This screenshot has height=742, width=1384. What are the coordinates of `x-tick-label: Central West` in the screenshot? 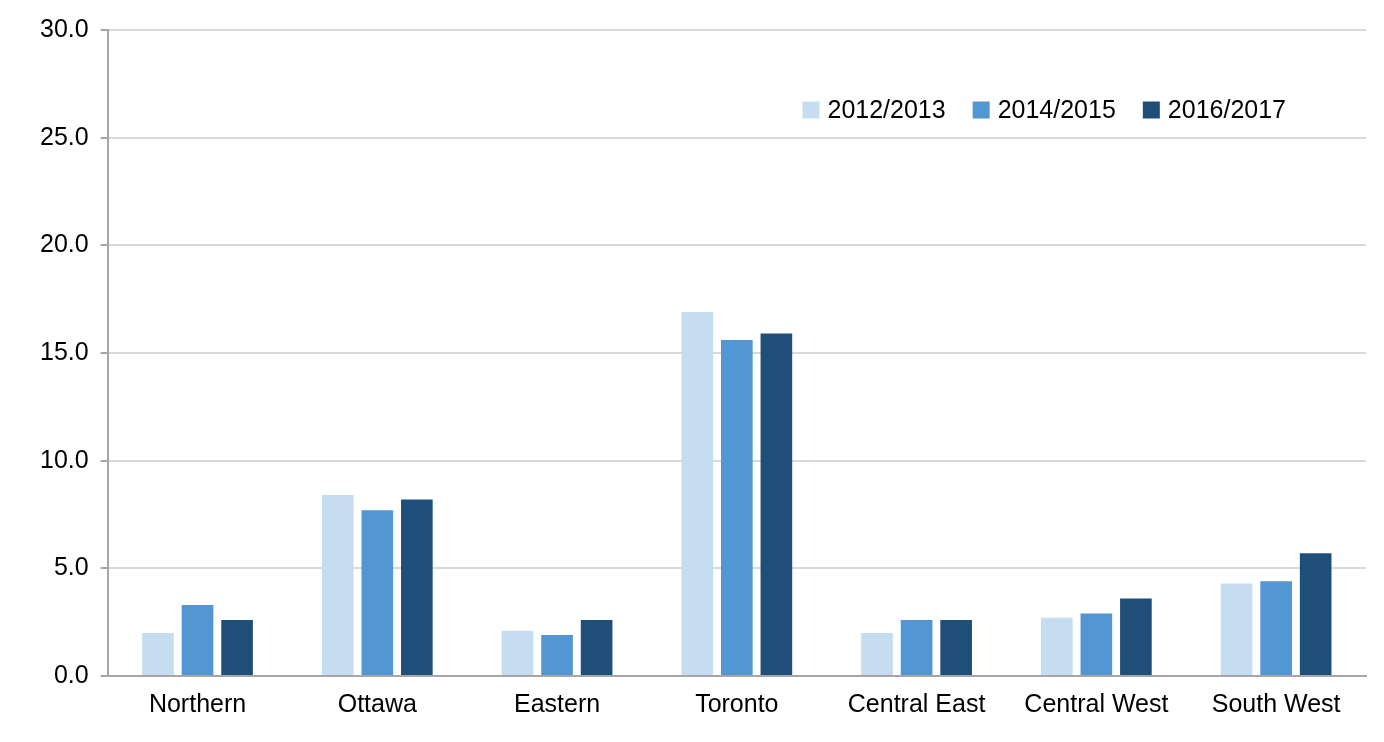 It's located at (1096, 702).